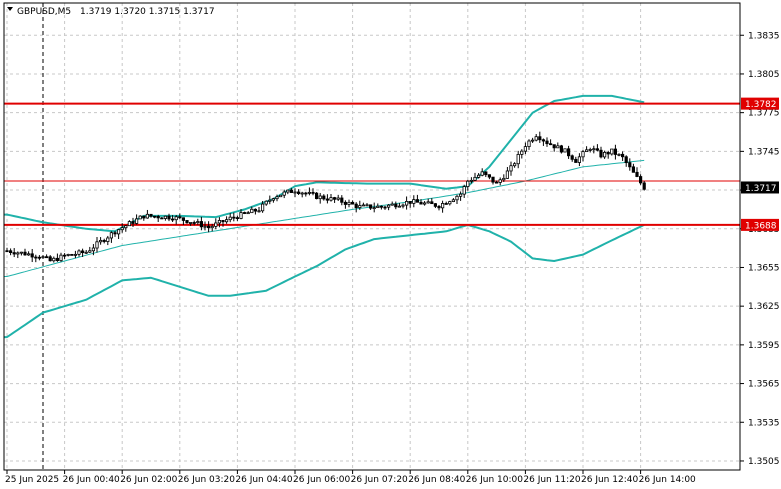 Image resolution: width=781 pixels, height=489 pixels. What do you see at coordinates (91, 480) in the screenshot?
I see `x-tick-label: 26 Jun 00:40` at bounding box center [91, 480].